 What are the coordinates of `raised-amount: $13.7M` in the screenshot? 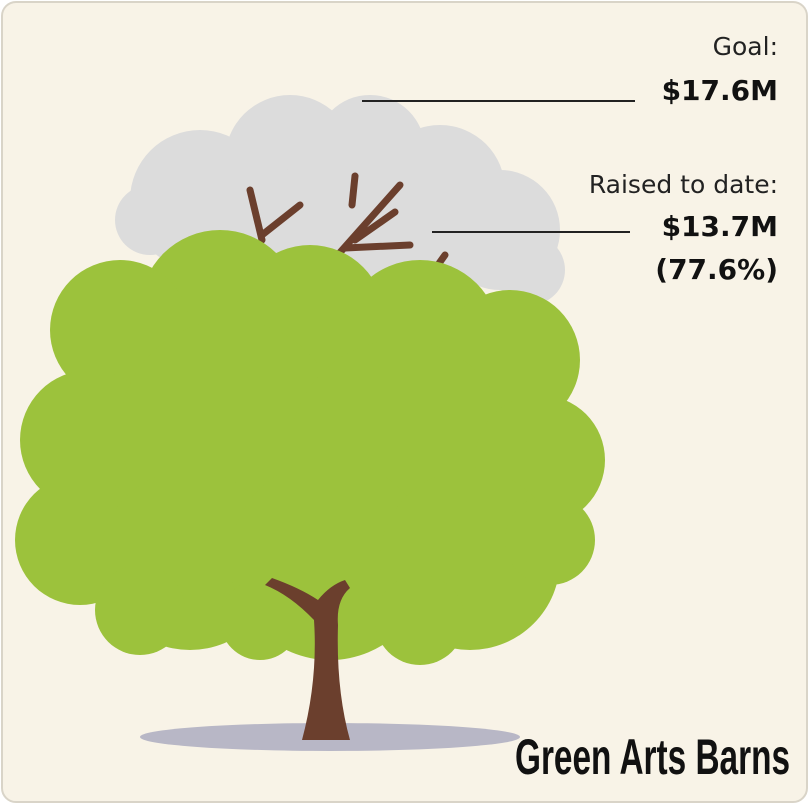 It's located at (720, 226).